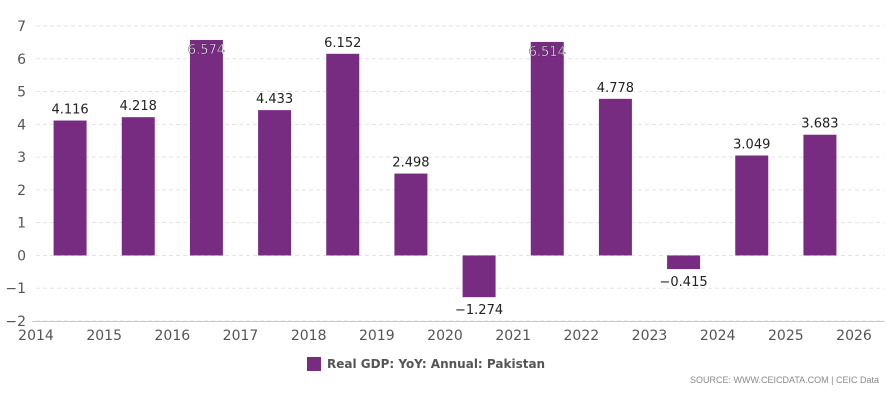  What do you see at coordinates (436, 364) in the screenshot?
I see `legend-label: Real GDP: YoY: Annual: Pakistan` at bounding box center [436, 364].